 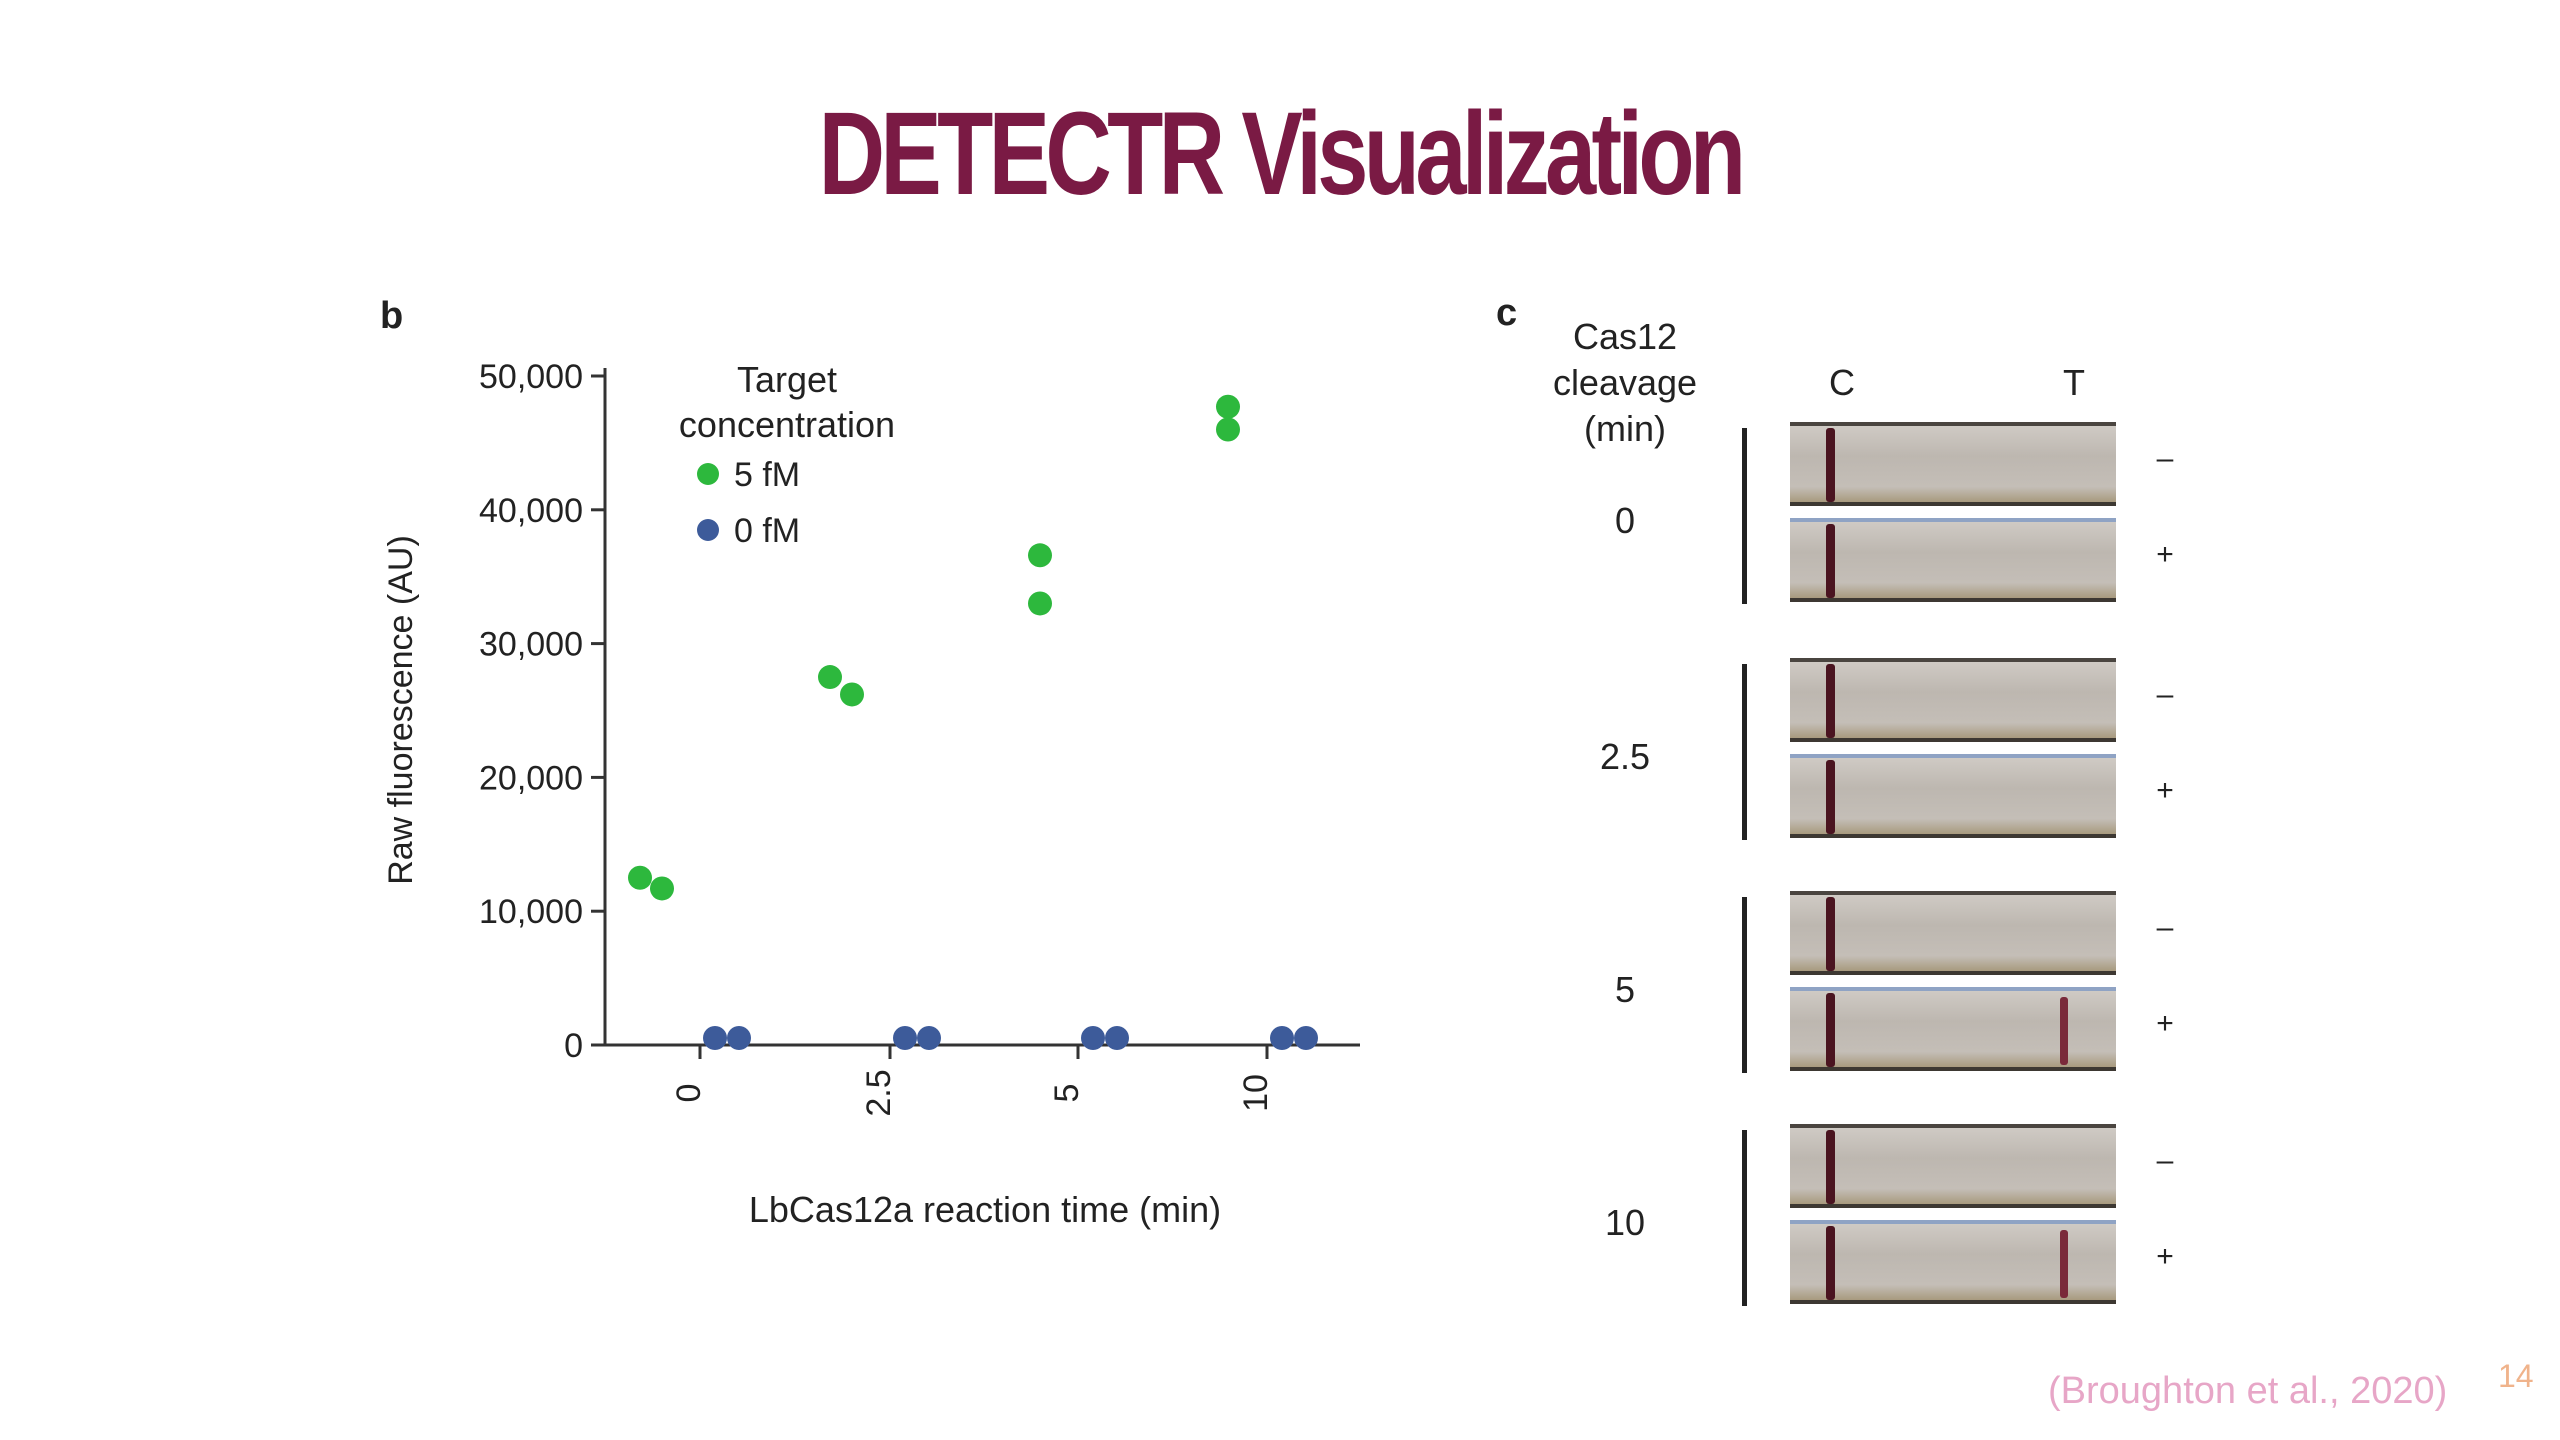 I want to click on x-axis-label: LbCas12a reaction time (min), so click(x=985, y=1209).